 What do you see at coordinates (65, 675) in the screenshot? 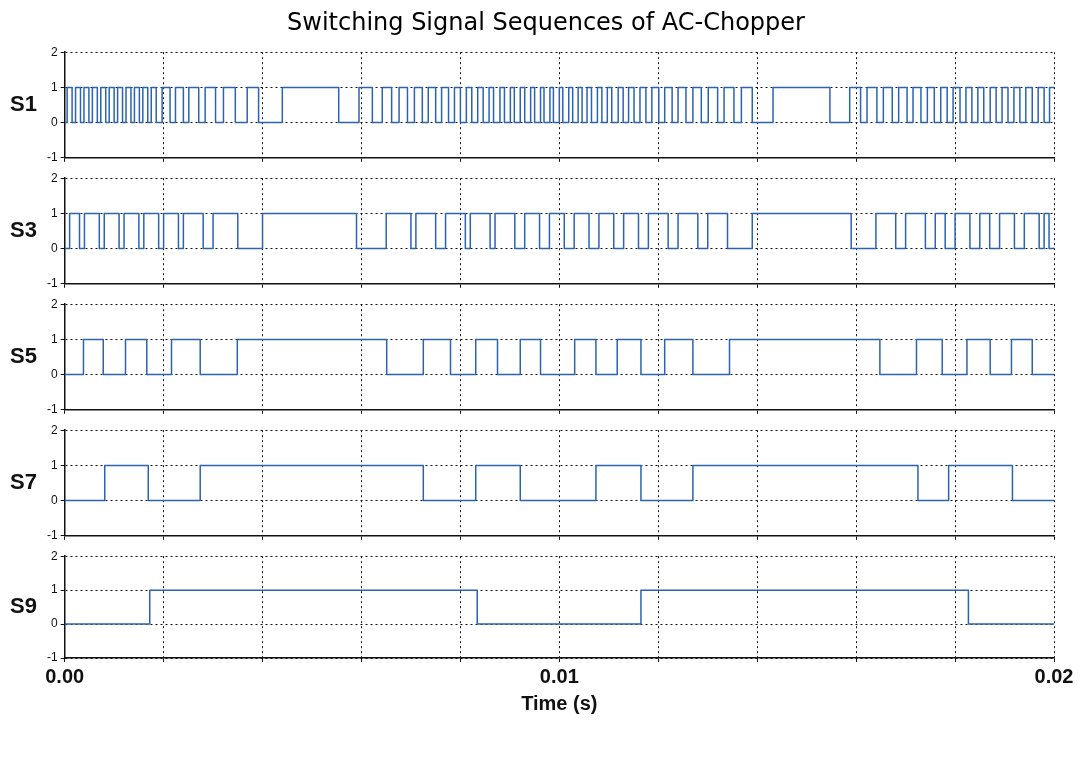
I see `x-tick-label: 0.00` at bounding box center [65, 675].